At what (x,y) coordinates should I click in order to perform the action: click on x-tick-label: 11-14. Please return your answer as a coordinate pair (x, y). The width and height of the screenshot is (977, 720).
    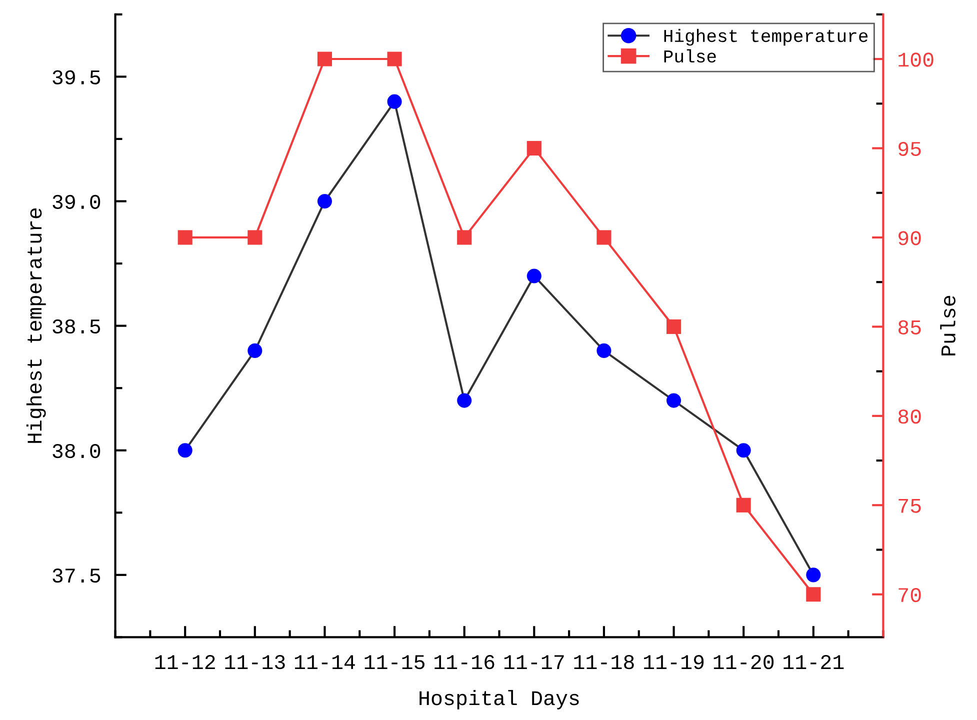
    Looking at the image, I should click on (324, 662).